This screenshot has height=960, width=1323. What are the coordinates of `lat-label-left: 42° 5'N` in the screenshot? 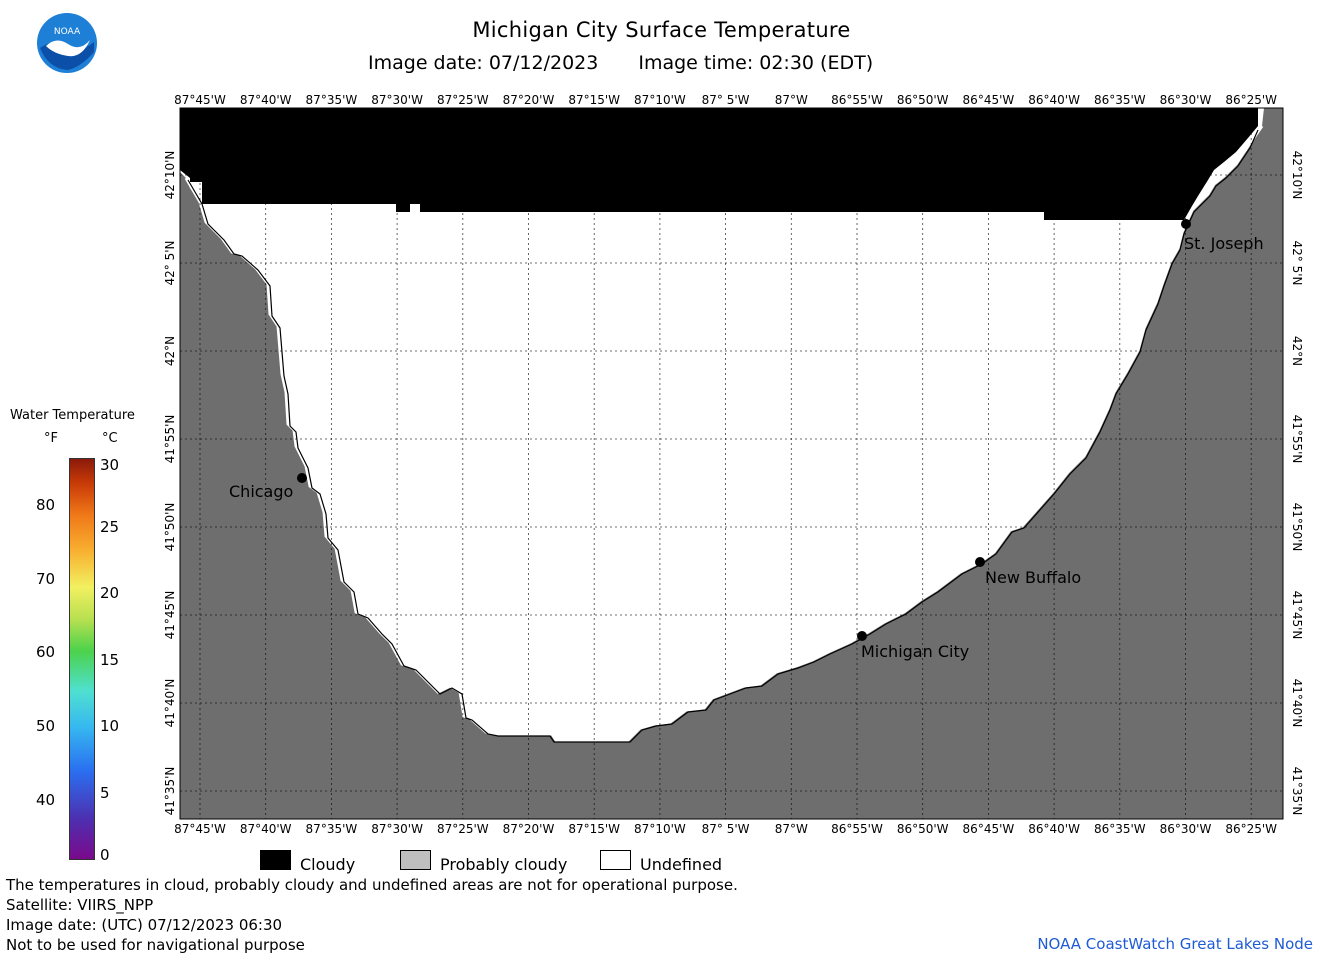 It's located at (170, 263).